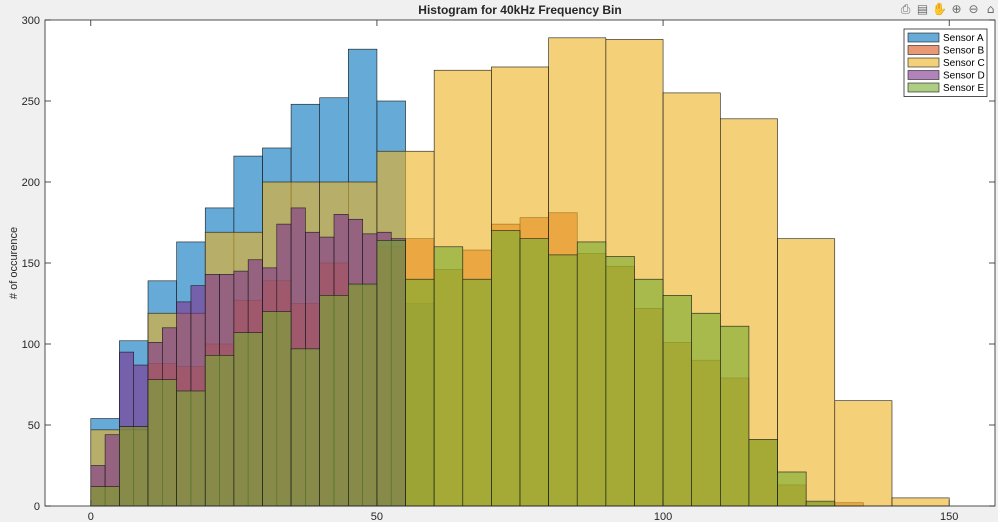 The width and height of the screenshot is (998, 522). Describe the element at coordinates (963, 51) in the screenshot. I see `legend-label: Sensor B` at that location.